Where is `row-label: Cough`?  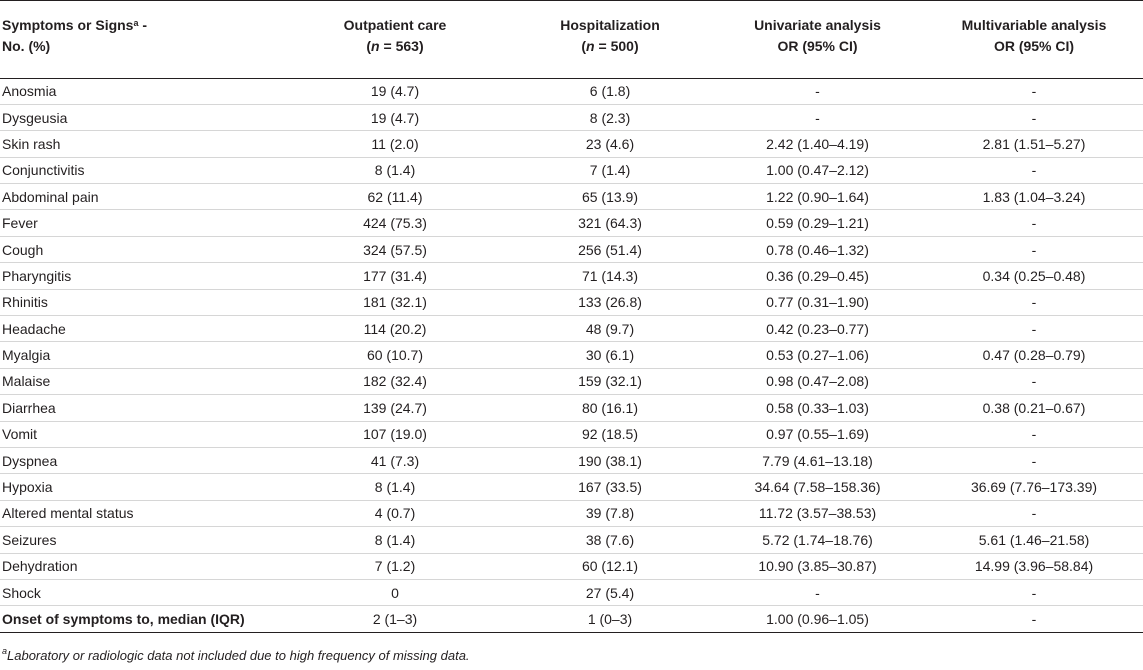
row-label: Cough is located at coordinates (140, 250).